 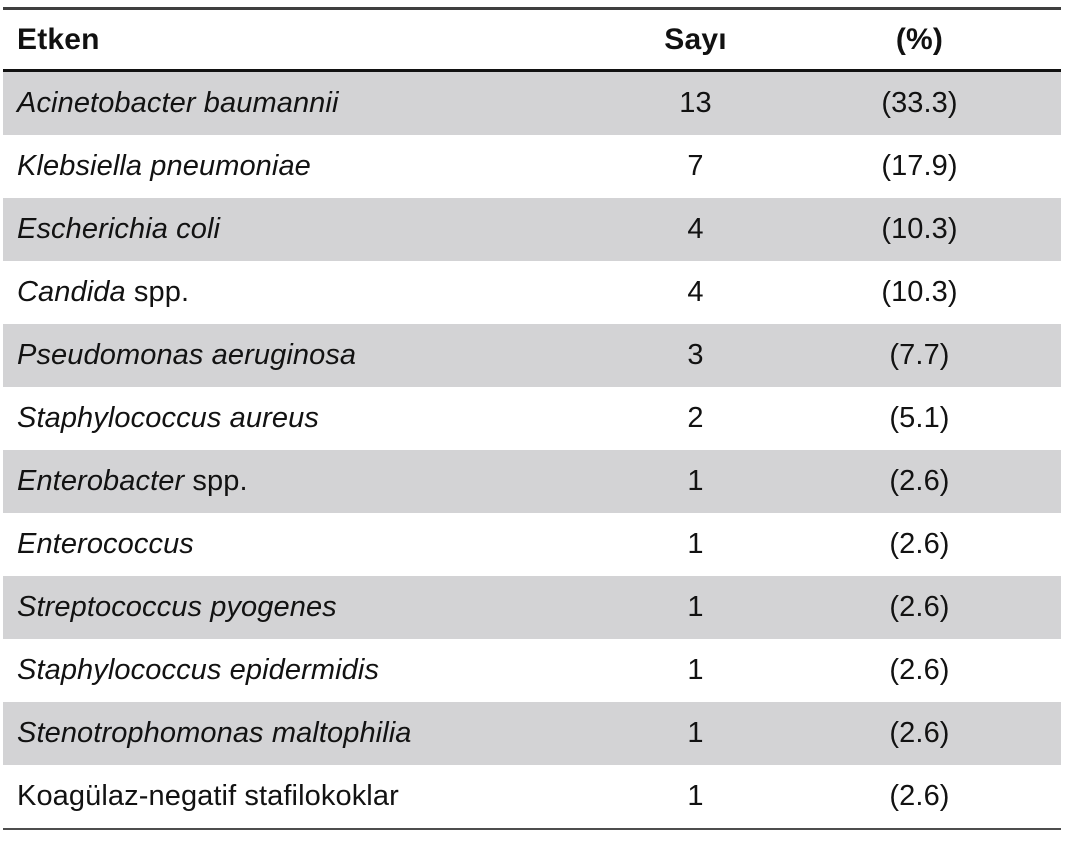 What do you see at coordinates (187, 355) in the screenshot?
I see `agent-name-italic: Pseudomonas aeruginosa` at bounding box center [187, 355].